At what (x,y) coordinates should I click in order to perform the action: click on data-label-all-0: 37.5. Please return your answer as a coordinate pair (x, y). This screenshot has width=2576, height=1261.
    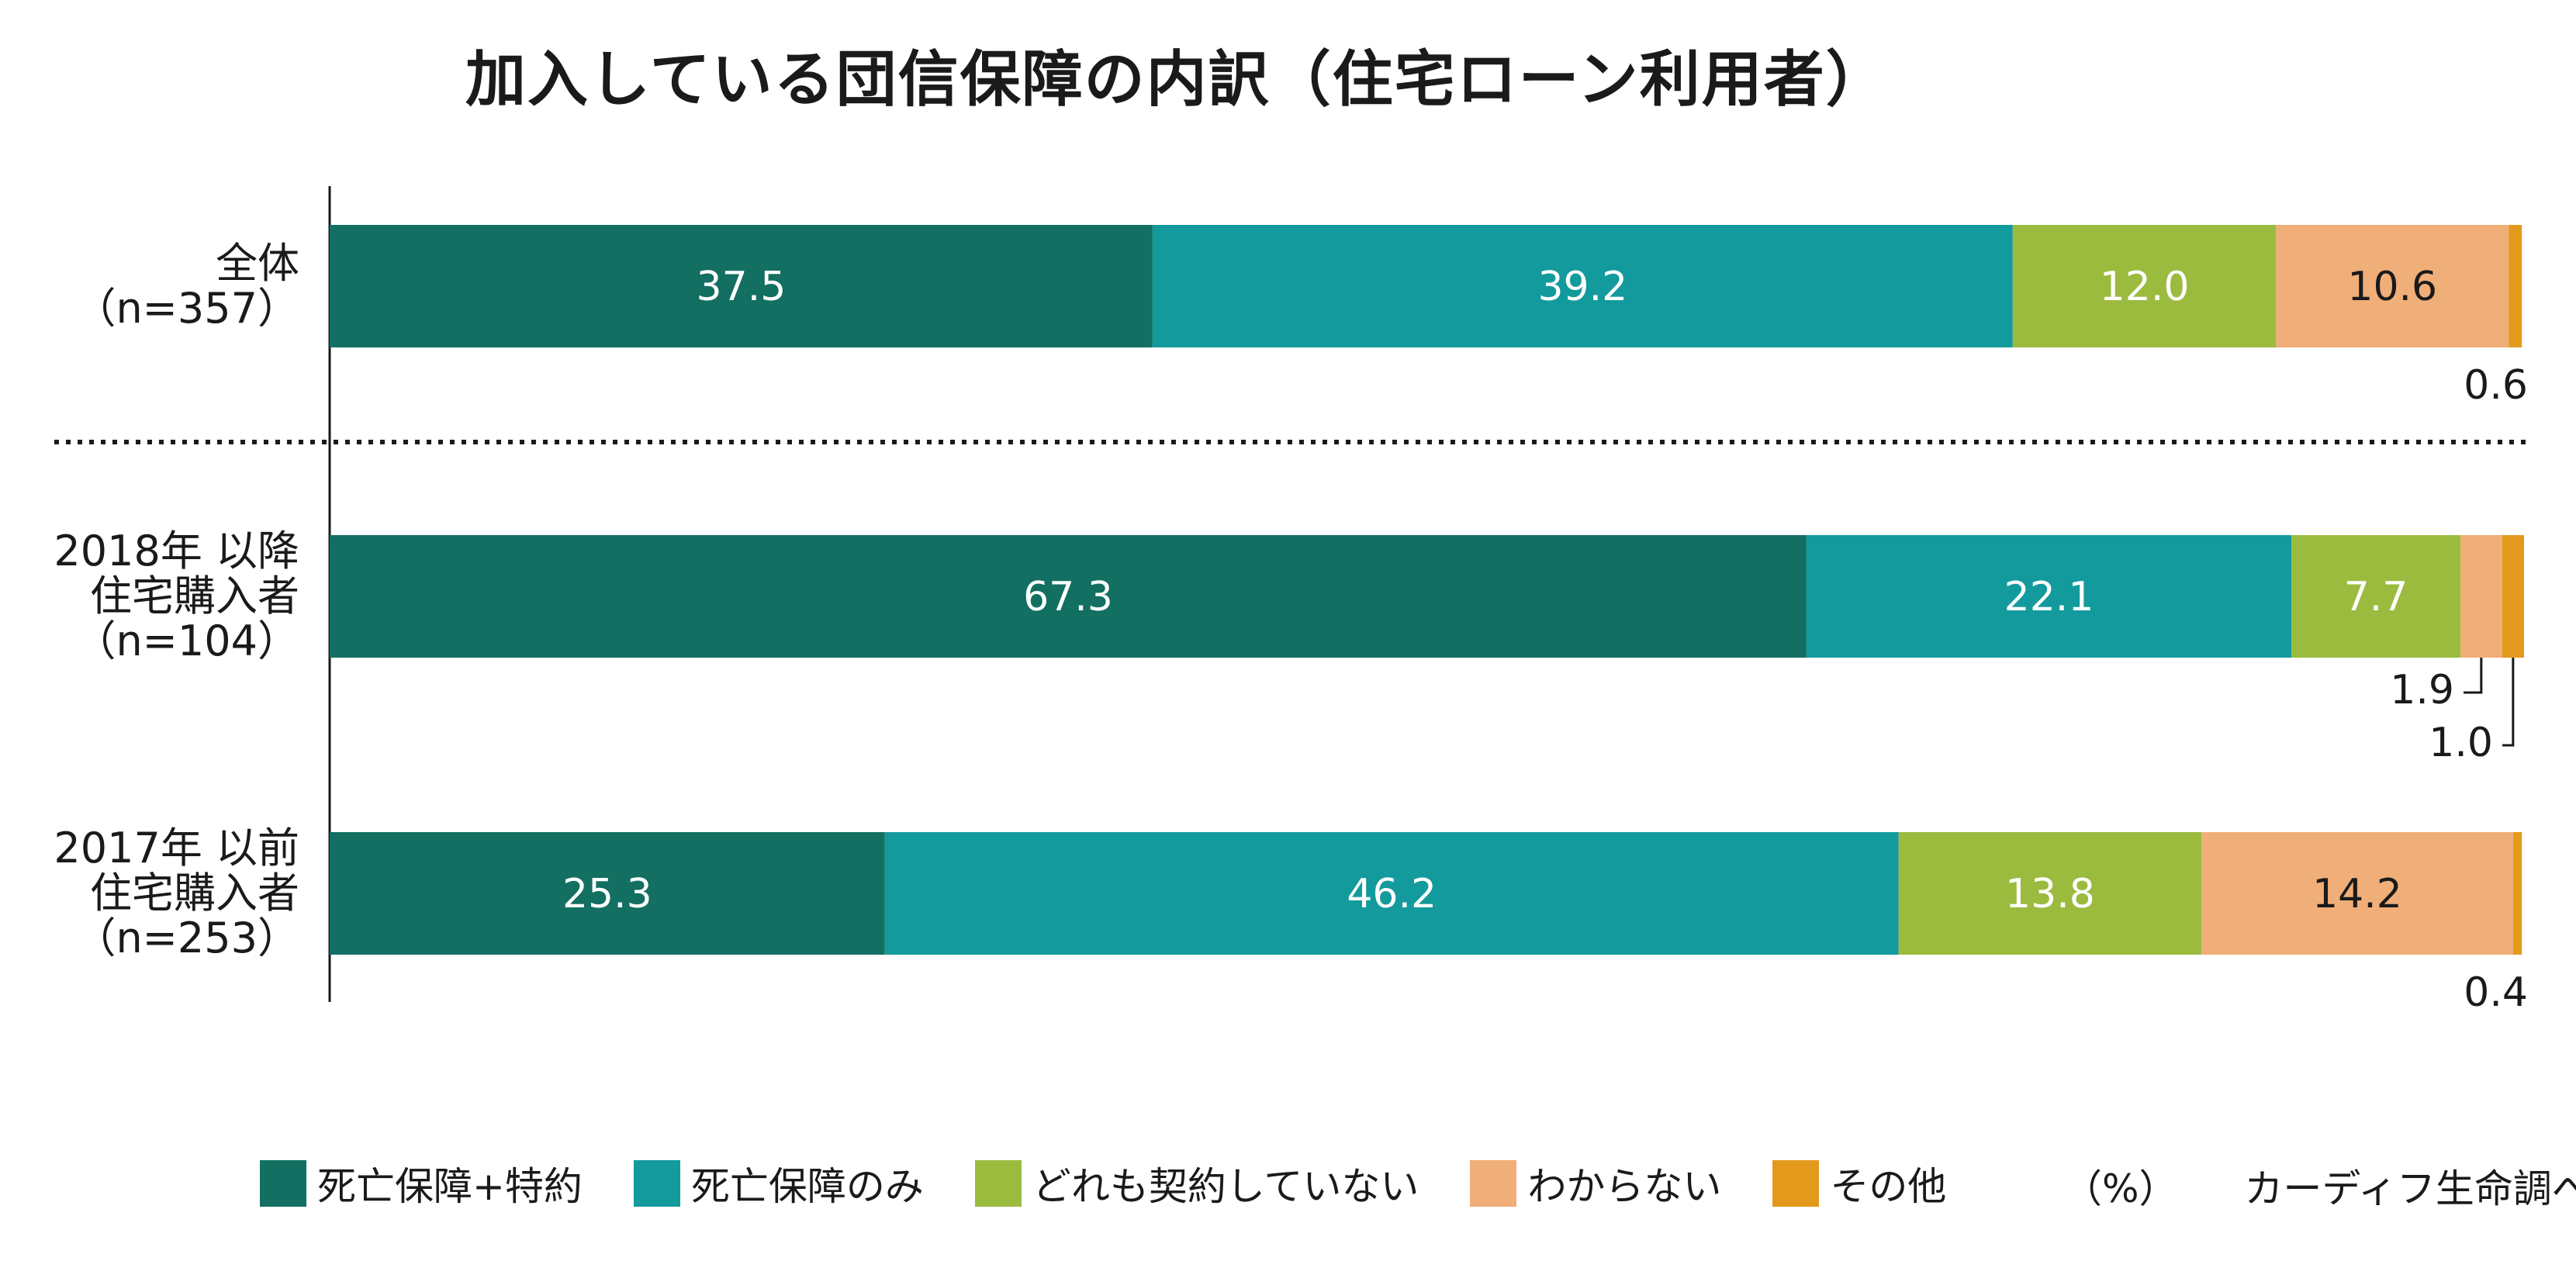
    Looking at the image, I should click on (742, 287).